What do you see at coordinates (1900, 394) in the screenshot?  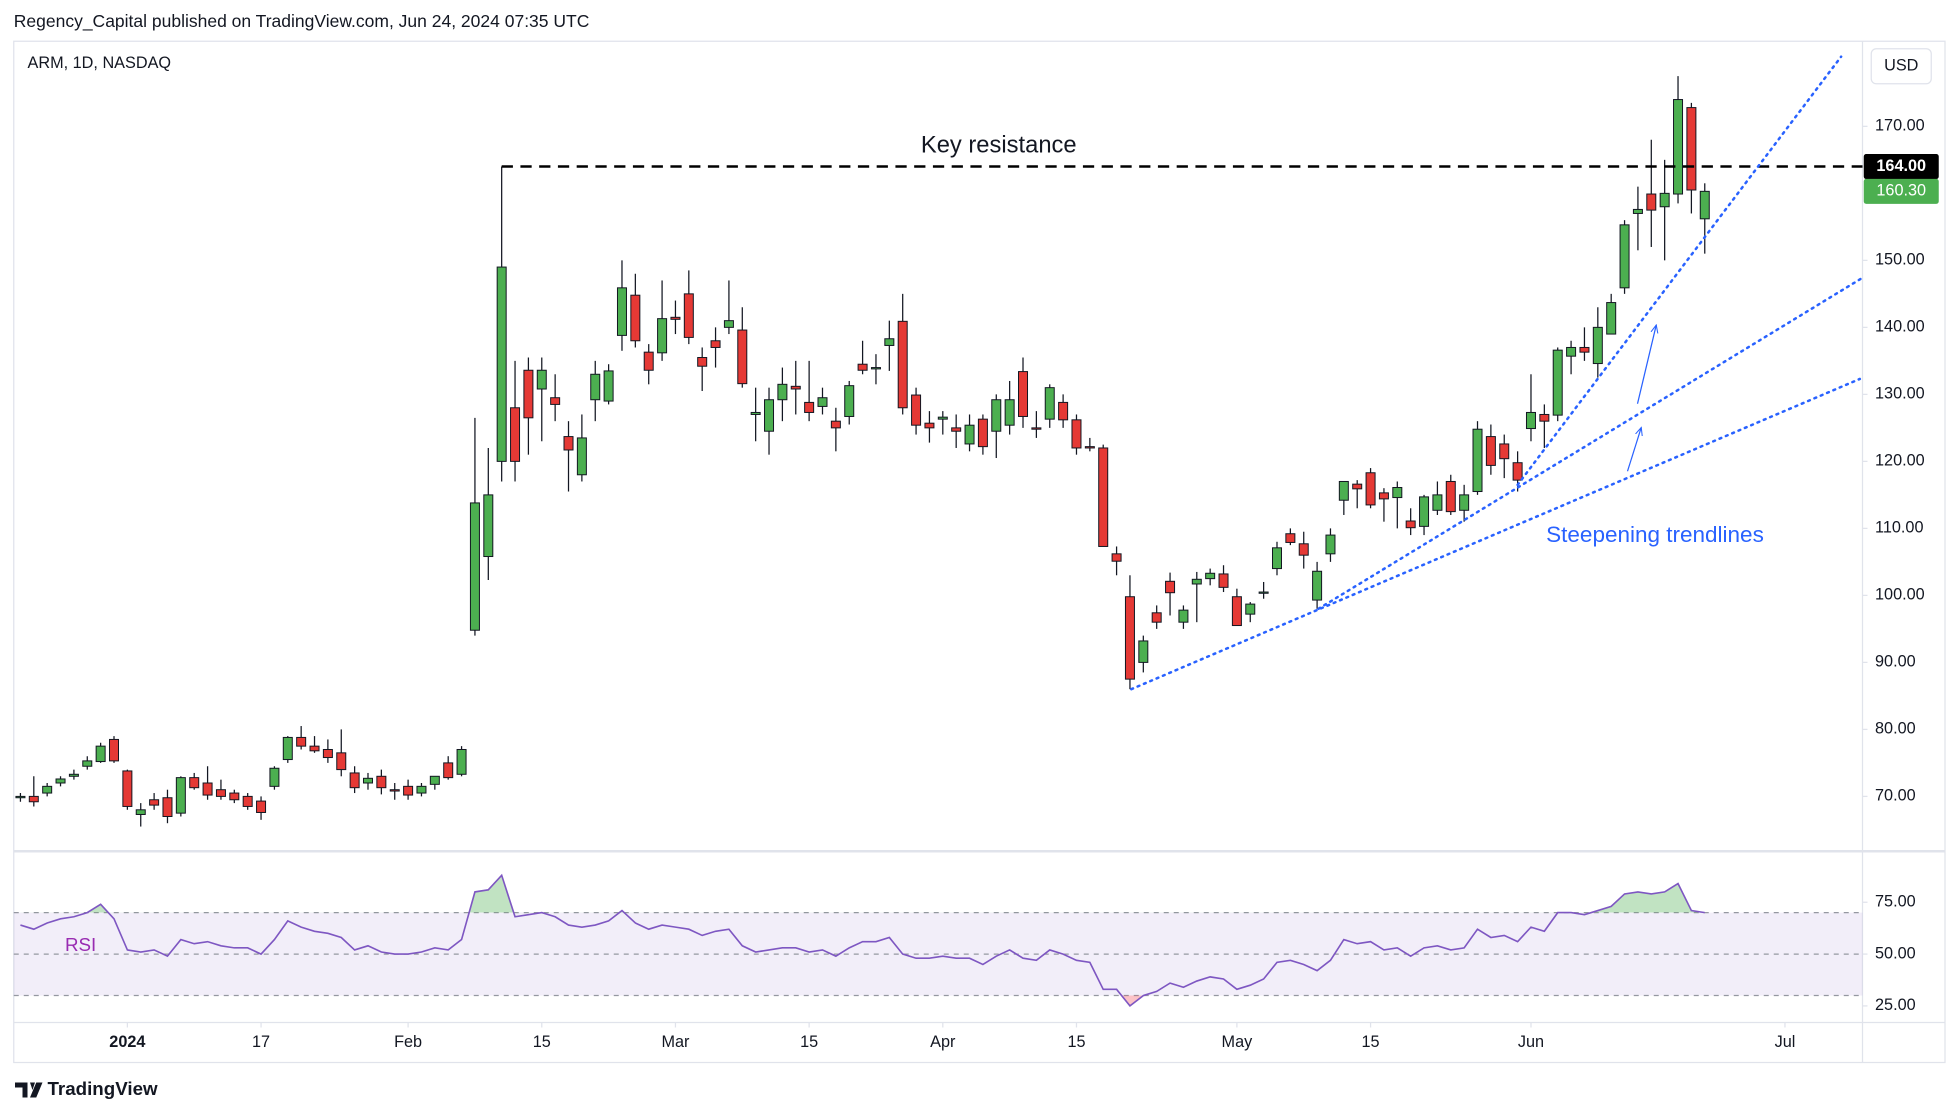 I see `y-tick-label: 130.00` at bounding box center [1900, 394].